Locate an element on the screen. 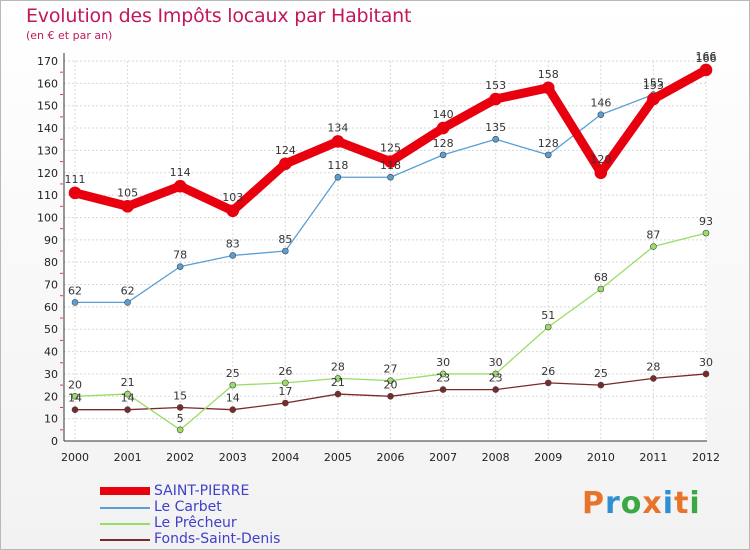 The height and width of the screenshot is (550, 750). data-label: 114 is located at coordinates (180, 172).